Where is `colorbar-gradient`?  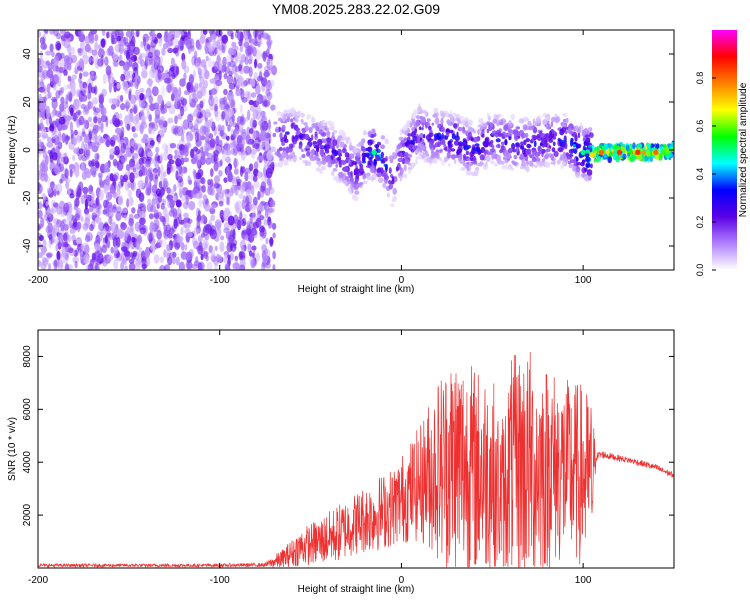
colorbar-gradient is located at coordinates (724, 150).